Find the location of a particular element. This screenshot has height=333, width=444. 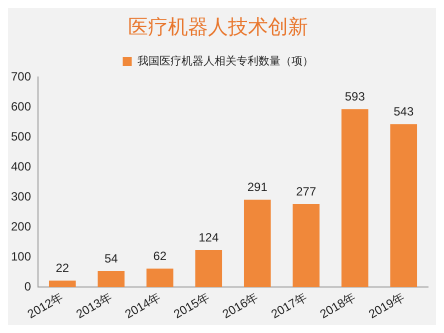

data-label: 62 is located at coordinates (160, 255).